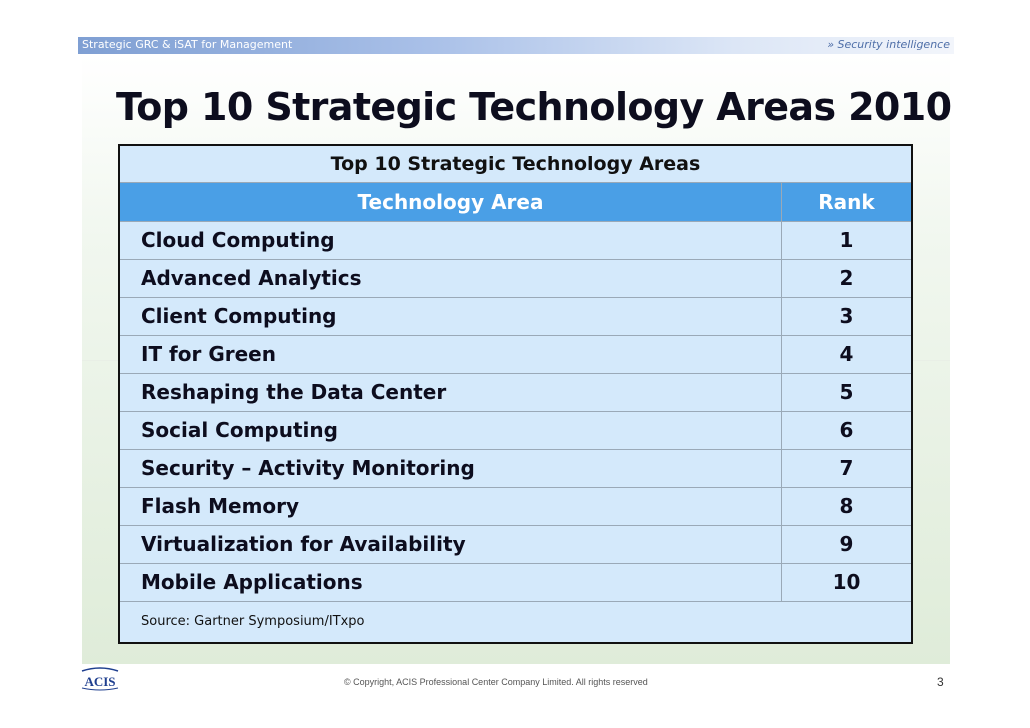 The height and width of the screenshot is (728, 1030). Describe the element at coordinates (515, 164) in the screenshot. I see `table-caption: Top 10 Strategic Technology Areas` at that location.